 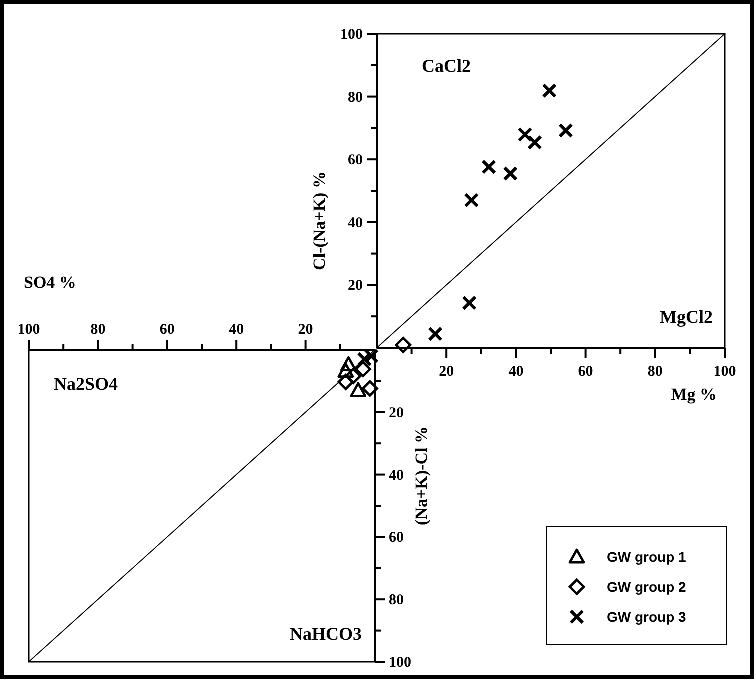 I want to click on x-axis-title: SO4 %, so click(x=50, y=282).